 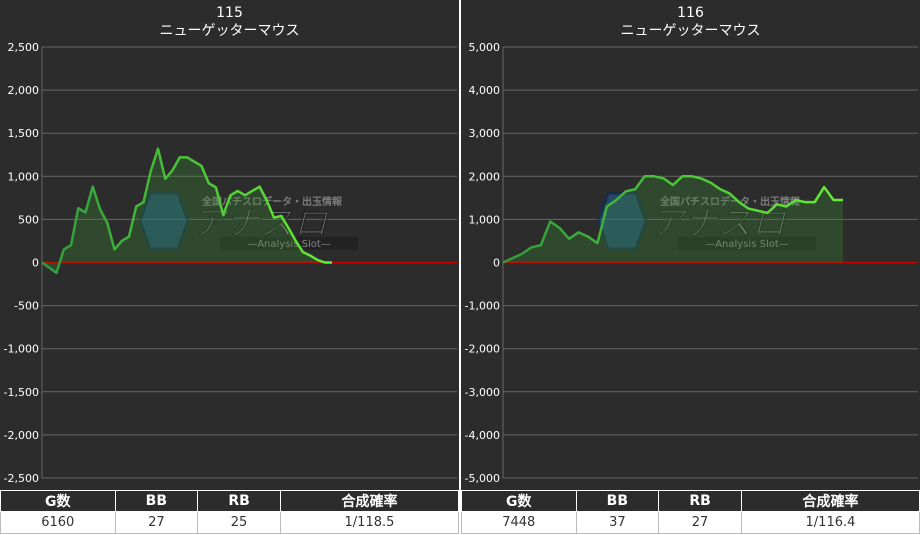 I want to click on y-tick-label: 1,500, so click(x=24, y=133).